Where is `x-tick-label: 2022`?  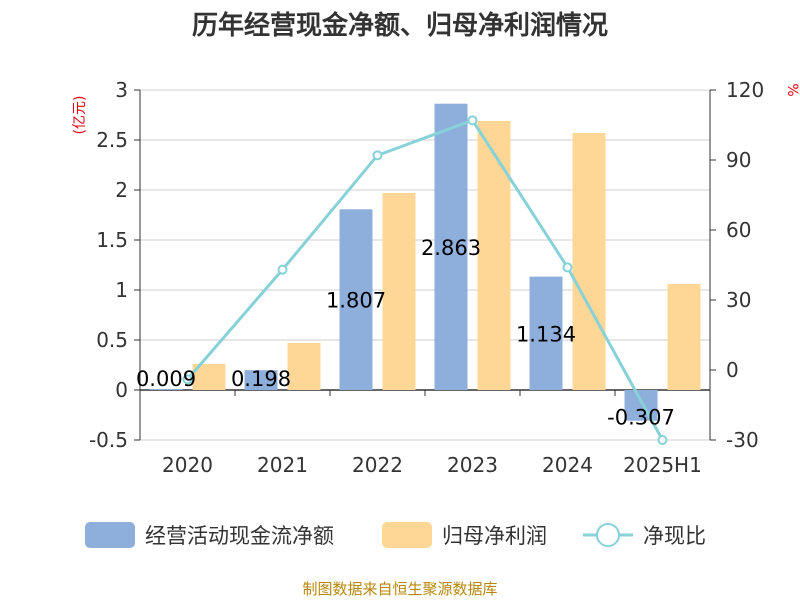 x-tick-label: 2022 is located at coordinates (377, 465).